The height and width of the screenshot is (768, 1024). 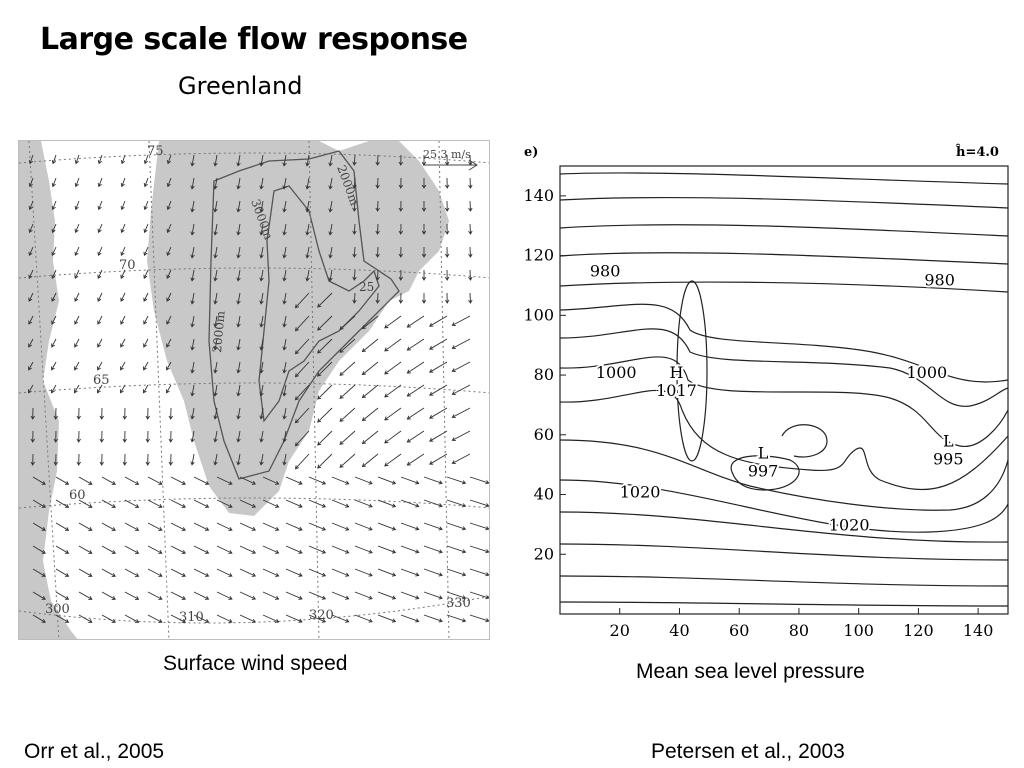 What do you see at coordinates (240, 86) in the screenshot?
I see `slide-subtitle: Greenland` at bounding box center [240, 86].